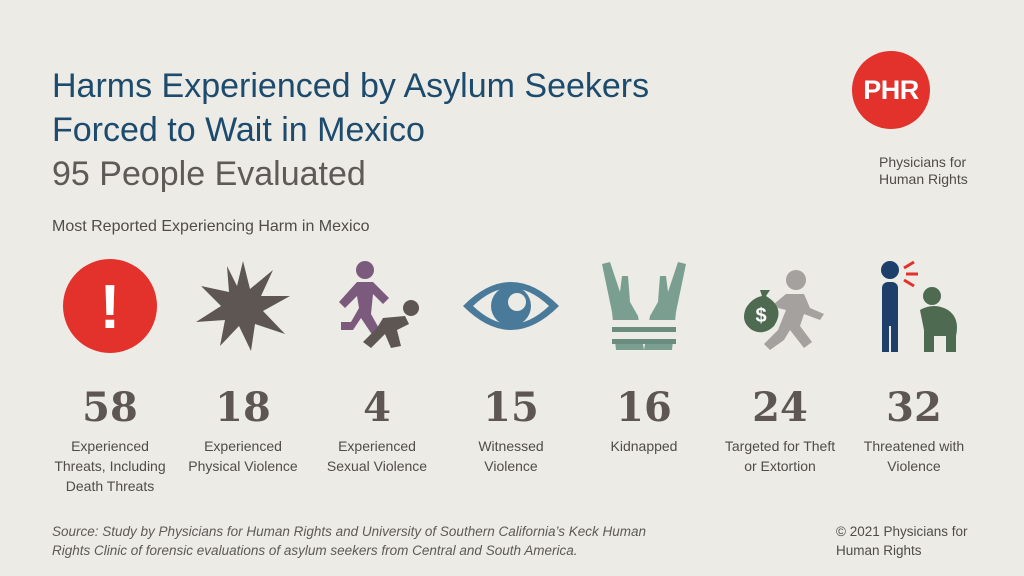 This screenshot has height=576, width=1024. Describe the element at coordinates (110, 407) in the screenshot. I see `stat-value: 58` at that location.